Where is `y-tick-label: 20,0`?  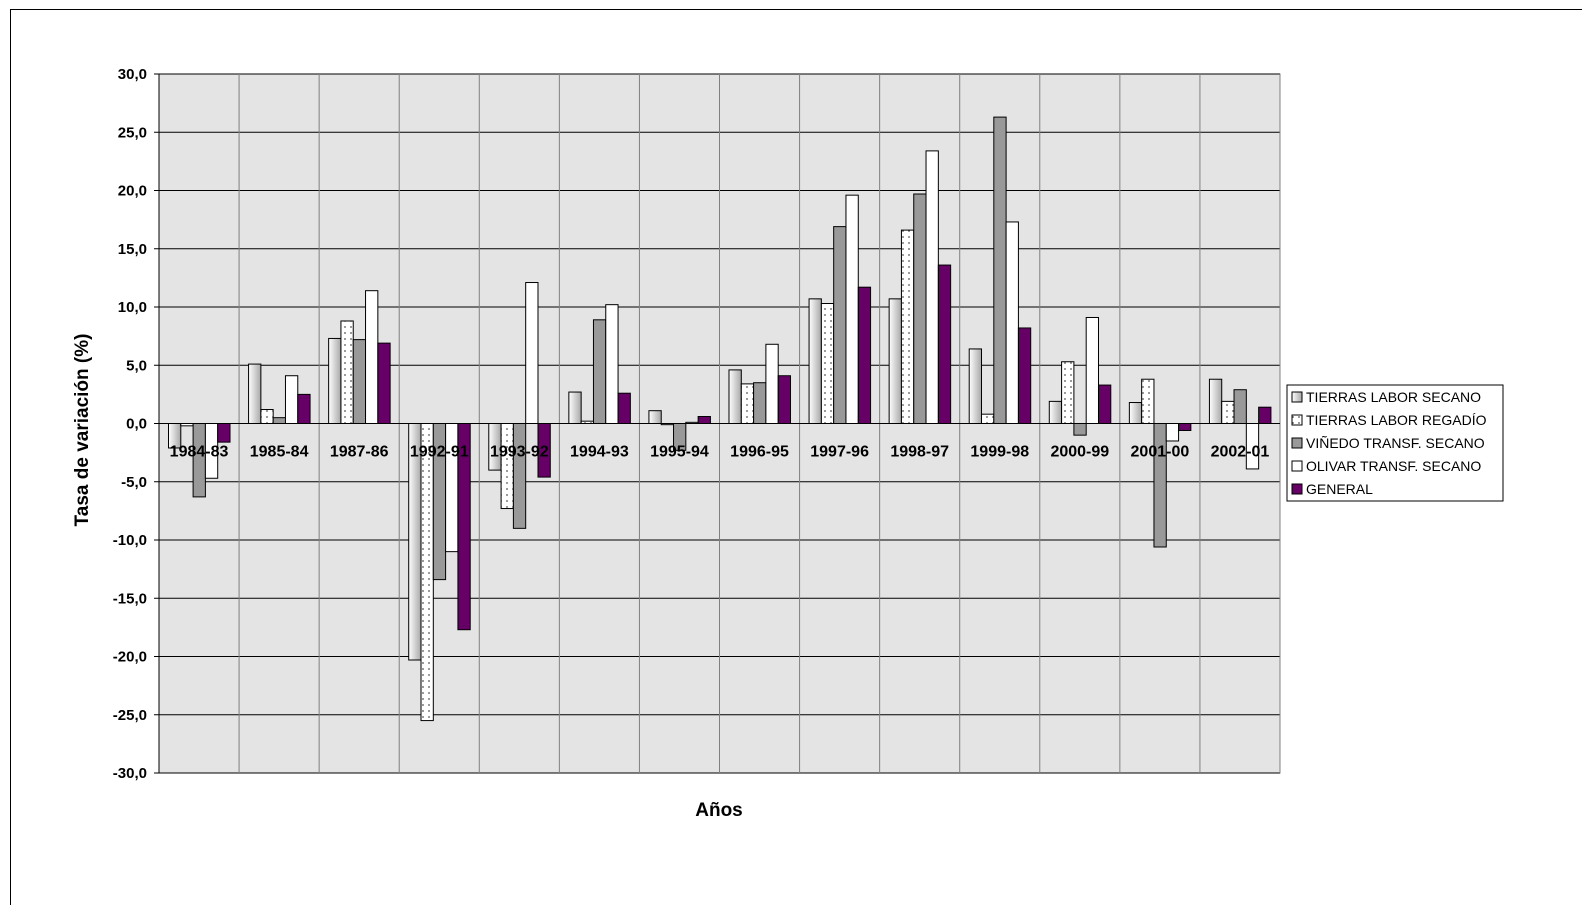 y-tick-label: 20,0 is located at coordinates (132, 191).